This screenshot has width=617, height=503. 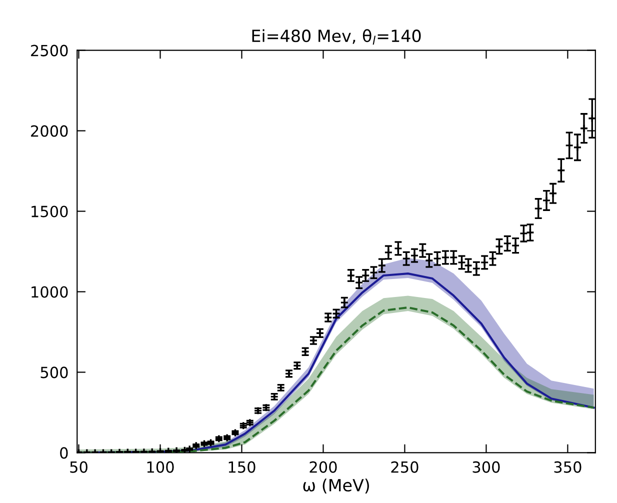 What do you see at coordinates (336, 486) in the screenshot?
I see `x-axis-title: ω (MeV)` at bounding box center [336, 486].